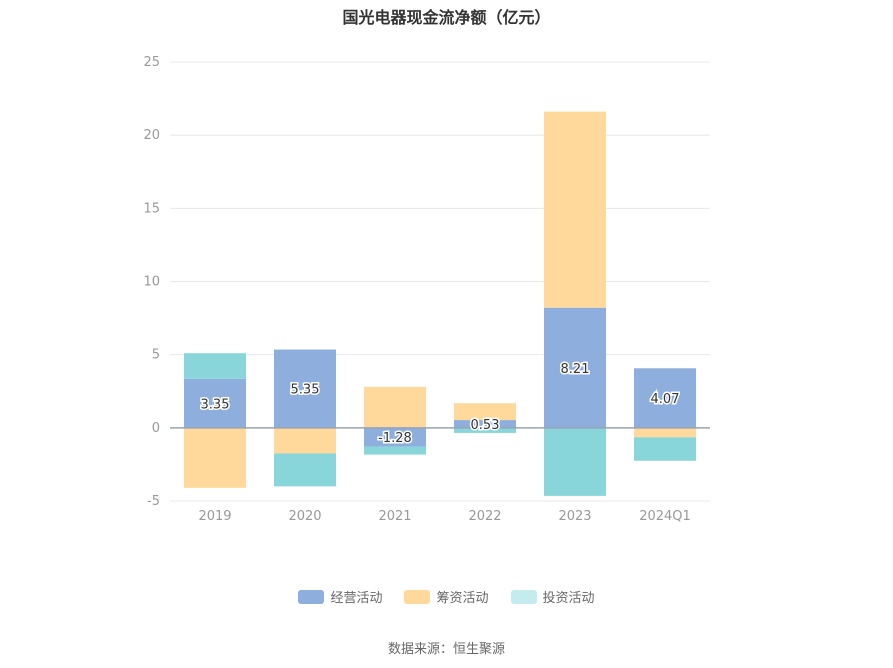 The height and width of the screenshot is (668, 893). I want to click on legend-item-operating: 经营活动, so click(340, 596).